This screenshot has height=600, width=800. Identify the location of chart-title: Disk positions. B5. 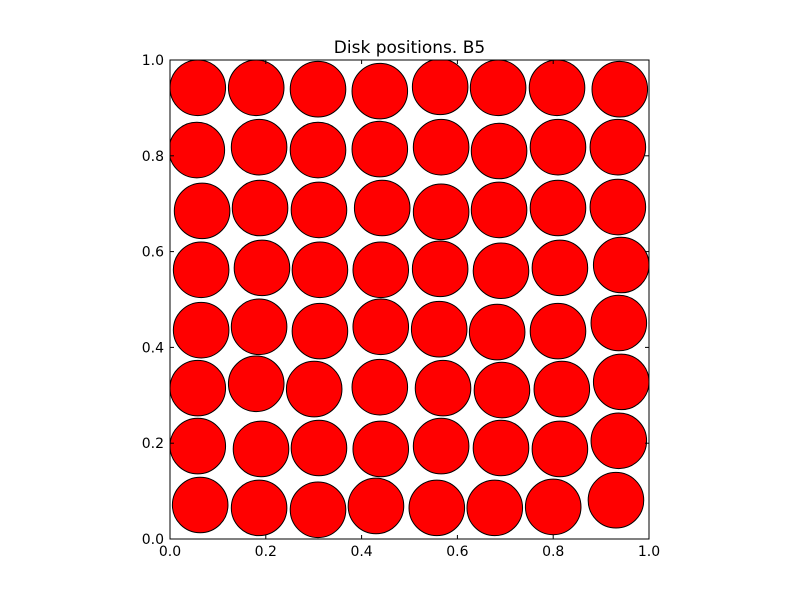
(409, 48).